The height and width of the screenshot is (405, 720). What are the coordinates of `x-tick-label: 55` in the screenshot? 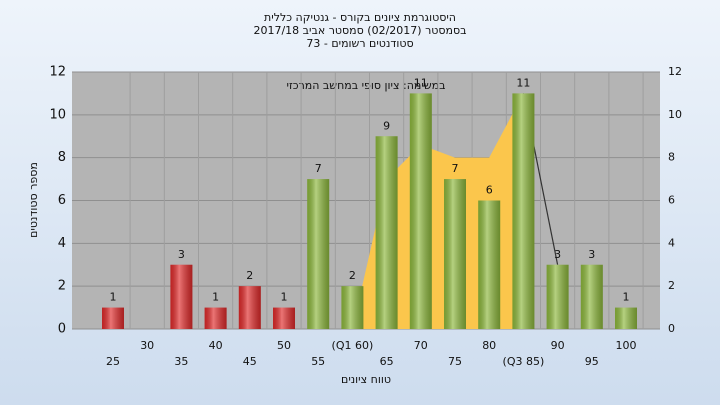 It's located at (318, 361).